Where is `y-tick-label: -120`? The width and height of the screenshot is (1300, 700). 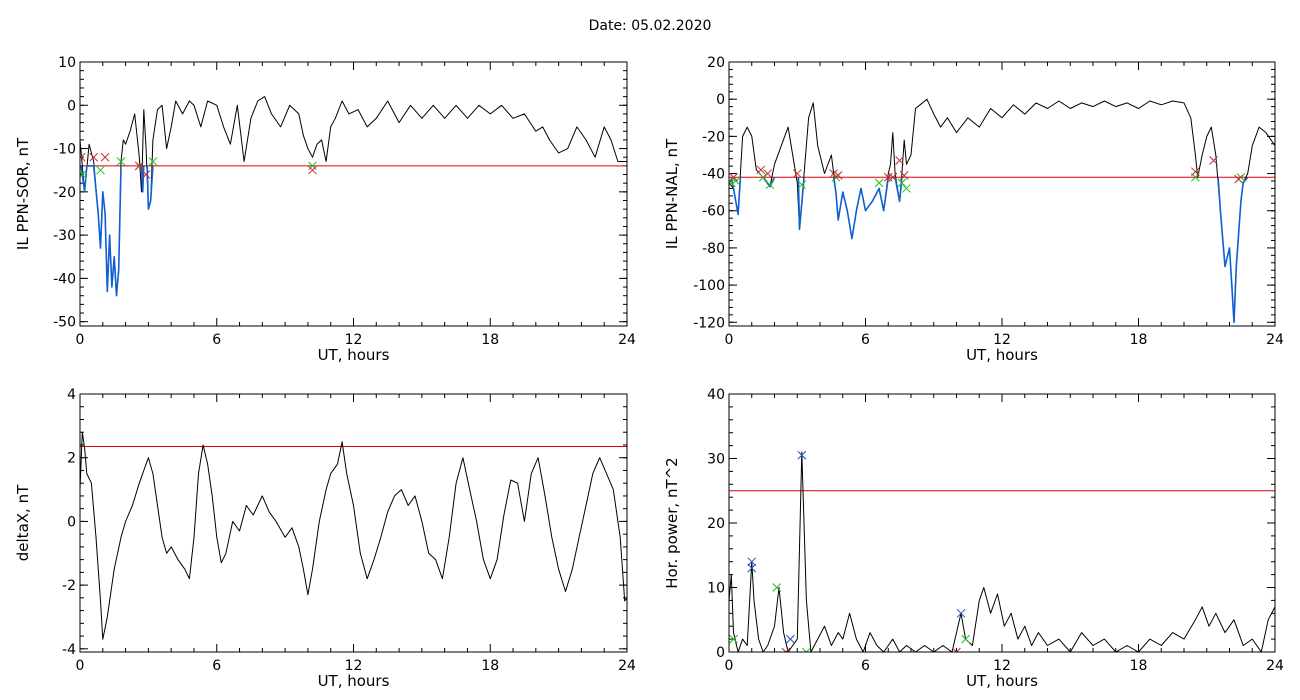
y-tick-label: -120 is located at coordinates (709, 323).